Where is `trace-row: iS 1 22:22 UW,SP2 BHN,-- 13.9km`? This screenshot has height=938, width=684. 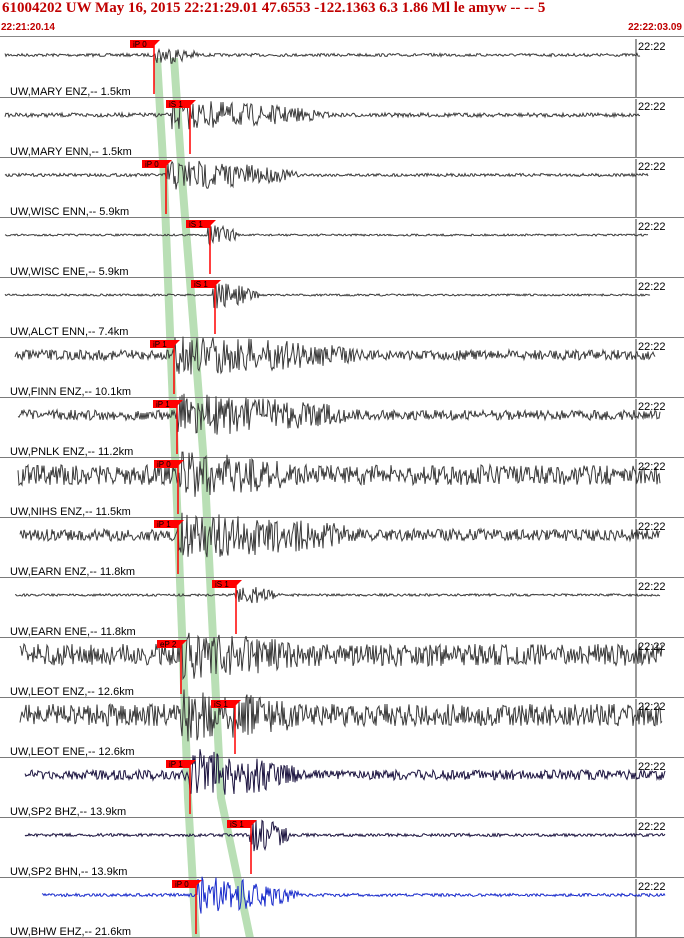
trace-row: iS 1 22:22 UW,SP2 BHN,-- 13.9km is located at coordinates (342, 848).